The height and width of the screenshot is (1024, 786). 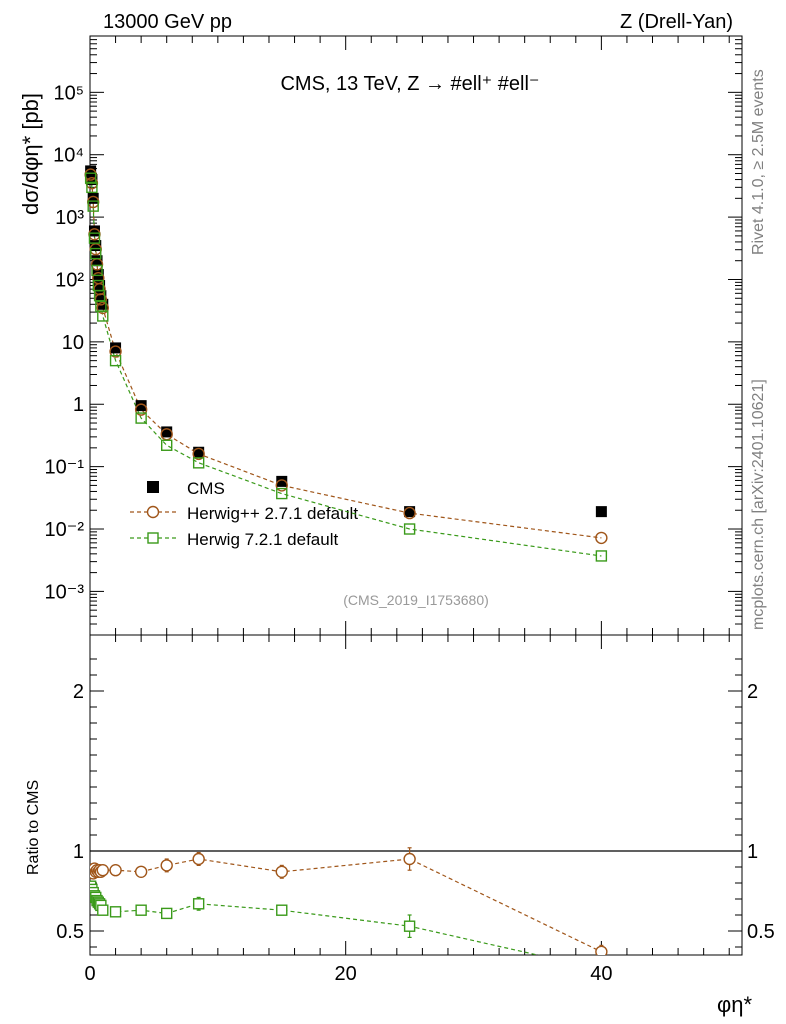 What do you see at coordinates (416, 600) in the screenshot?
I see `analysis-watermark: (CMS_2019_I1753680)` at bounding box center [416, 600].